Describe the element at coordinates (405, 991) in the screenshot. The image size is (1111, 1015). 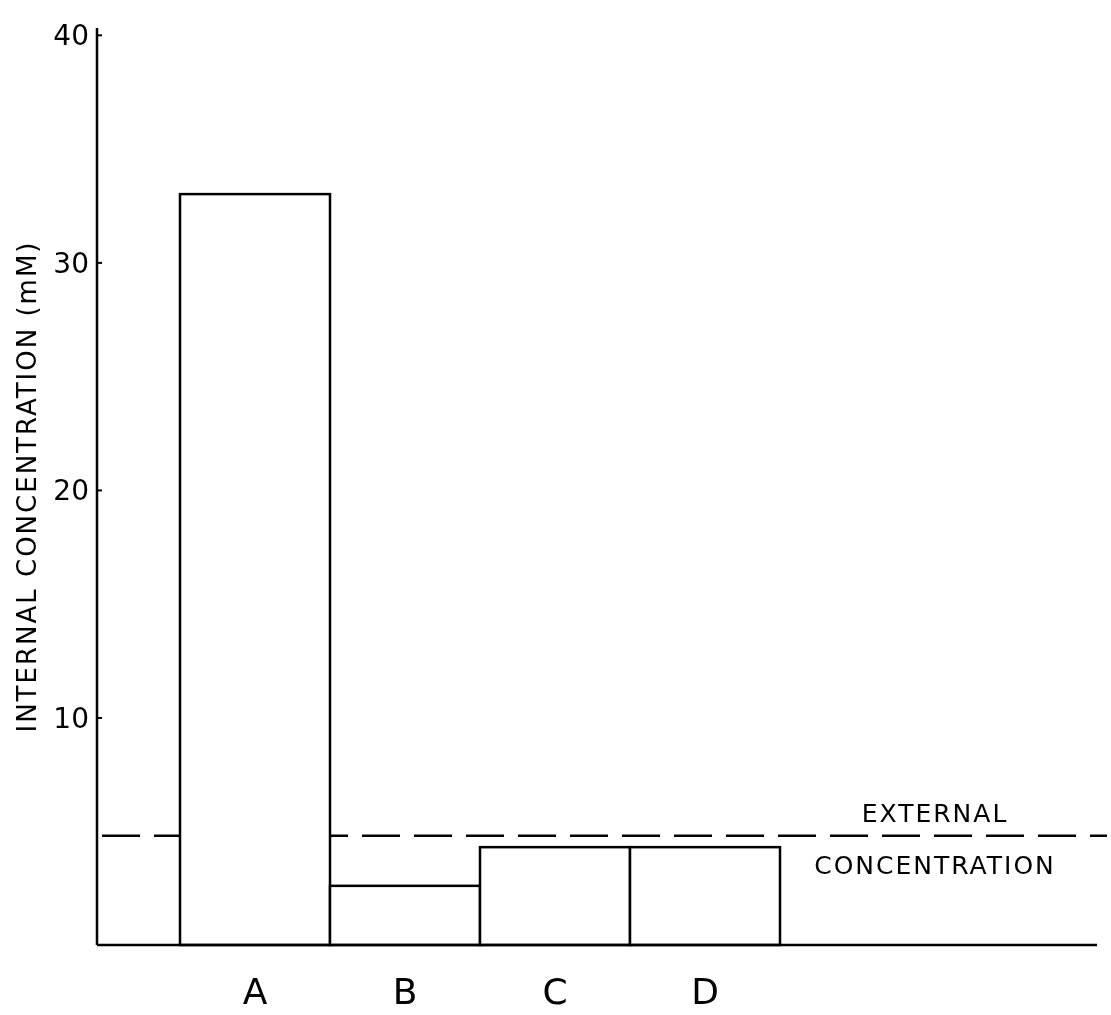
I see `x-tick-label: B` at that location.